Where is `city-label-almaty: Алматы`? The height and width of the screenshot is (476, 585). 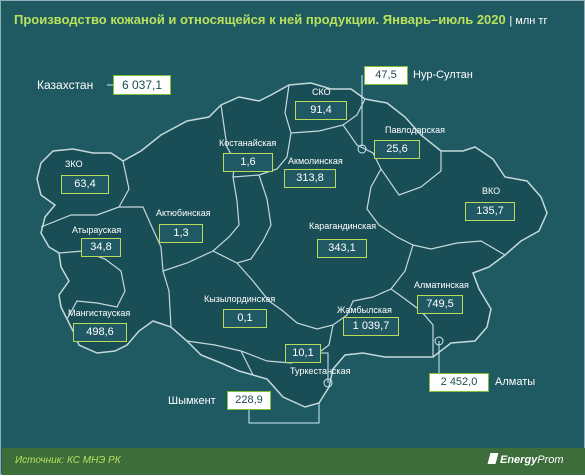 city-label-almaty: Алматы is located at coordinates (515, 382).